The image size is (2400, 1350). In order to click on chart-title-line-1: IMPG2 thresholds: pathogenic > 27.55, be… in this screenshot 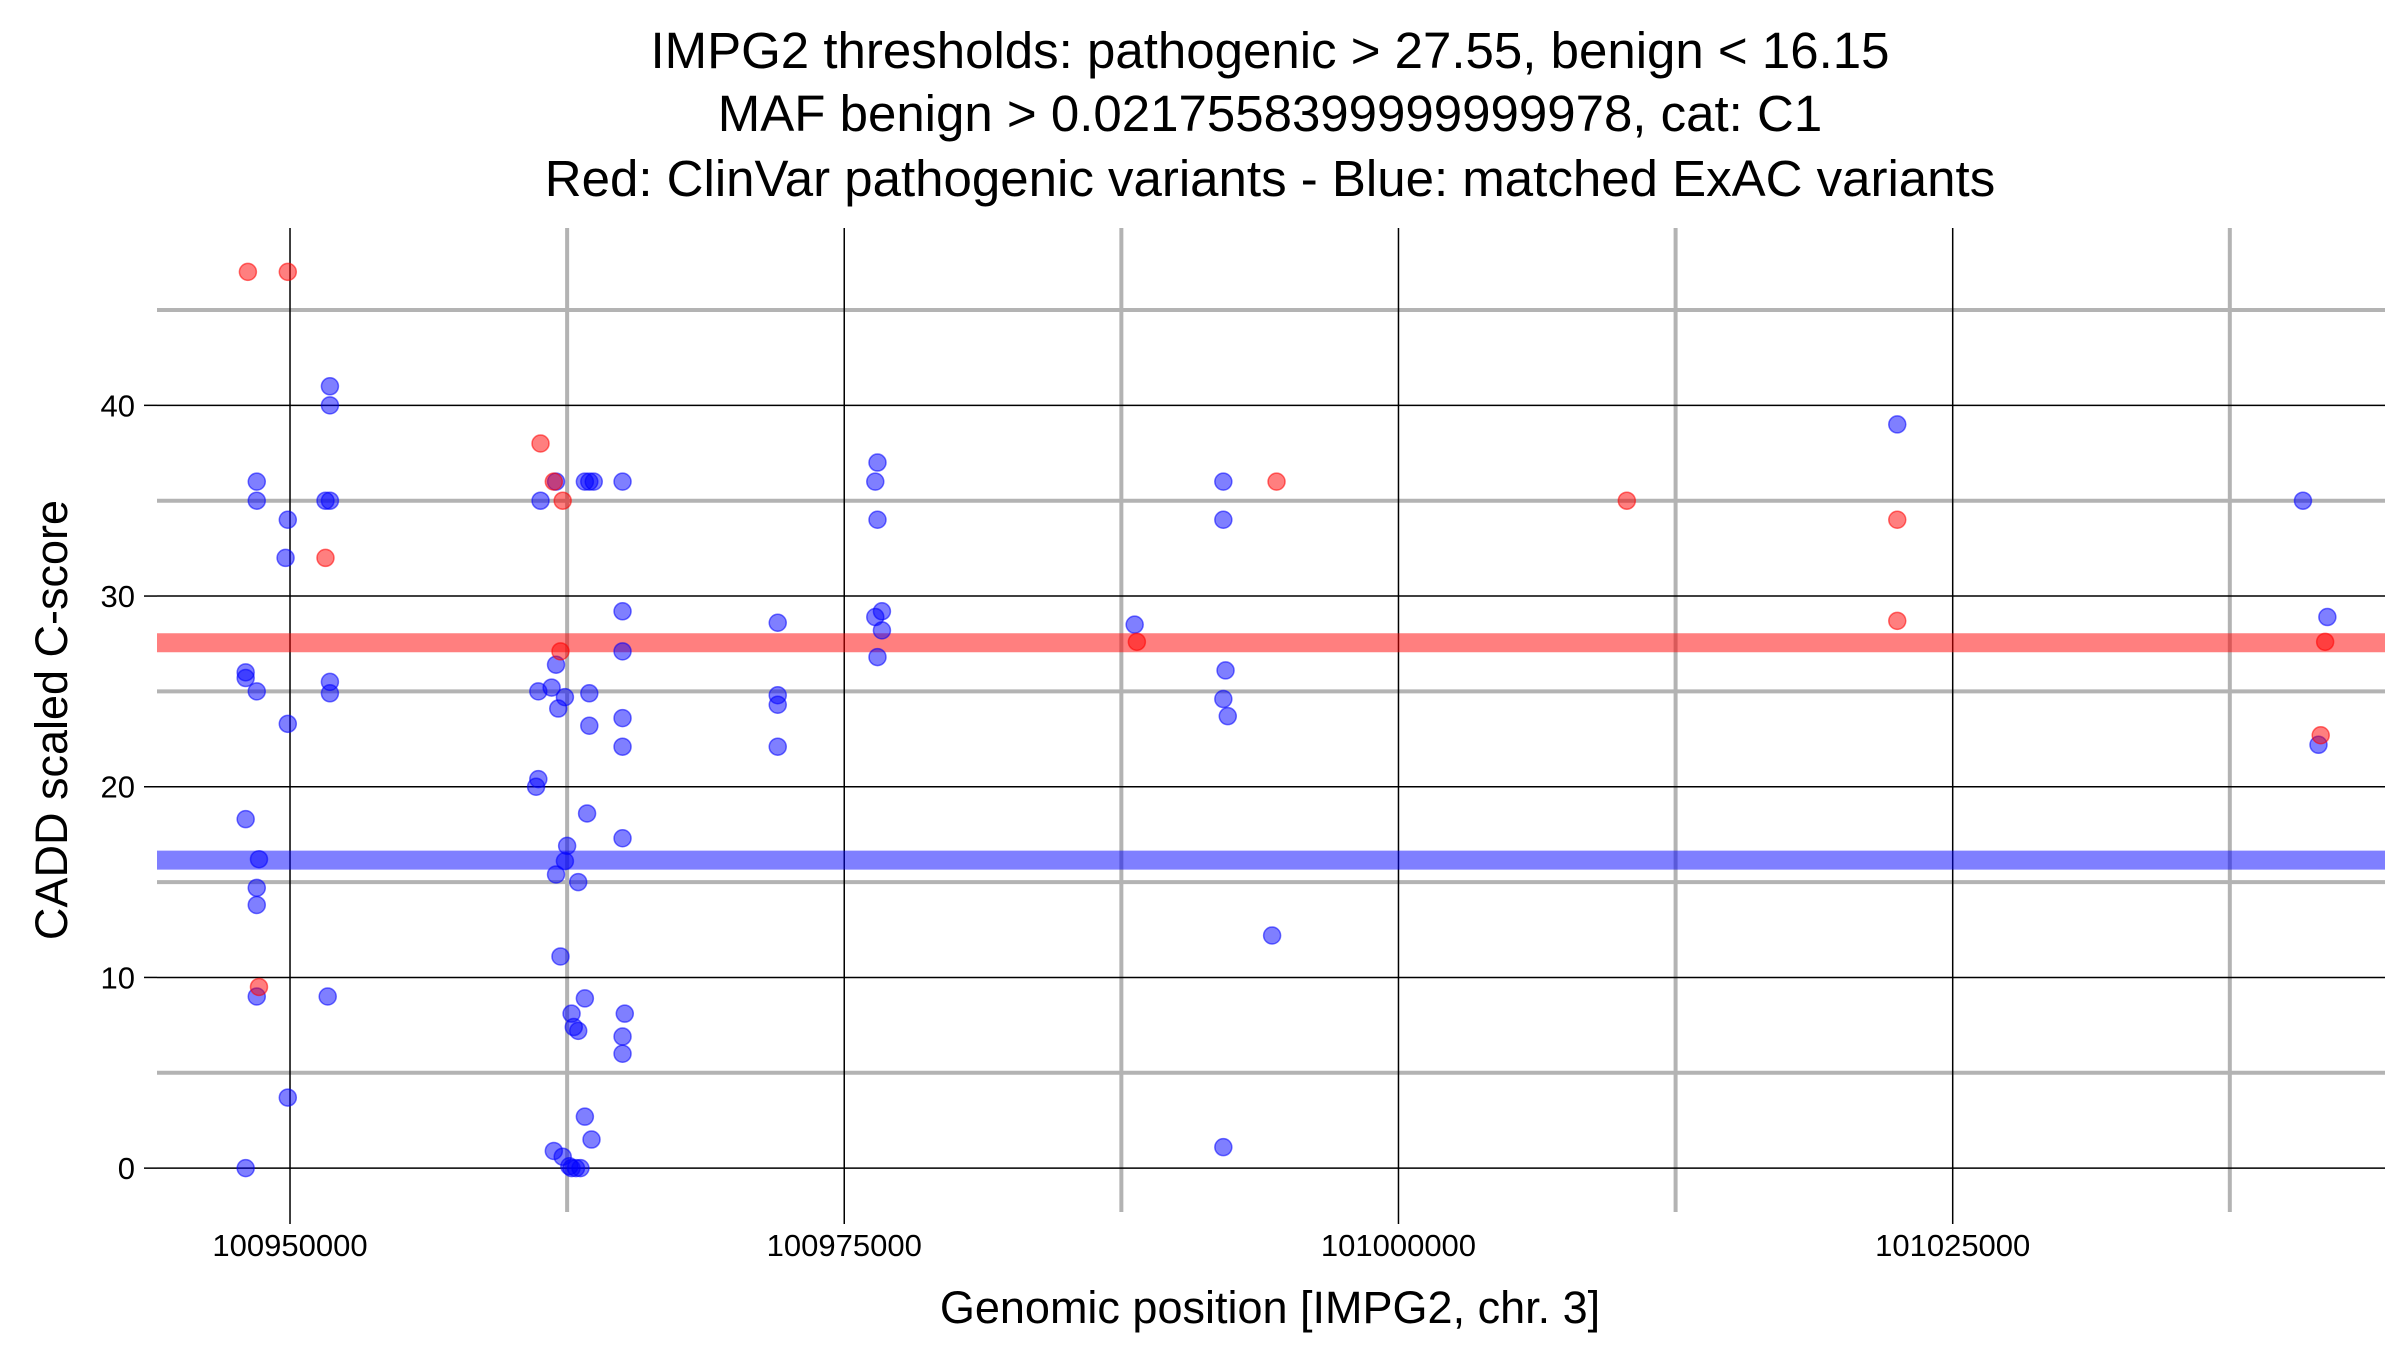, I will do `click(1269, 50)`.